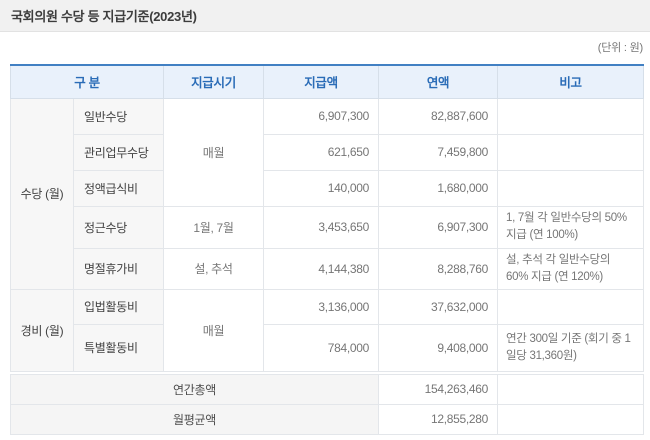  What do you see at coordinates (321, 81) in the screenshot?
I see `col-header-payment: 지급액` at bounding box center [321, 81].